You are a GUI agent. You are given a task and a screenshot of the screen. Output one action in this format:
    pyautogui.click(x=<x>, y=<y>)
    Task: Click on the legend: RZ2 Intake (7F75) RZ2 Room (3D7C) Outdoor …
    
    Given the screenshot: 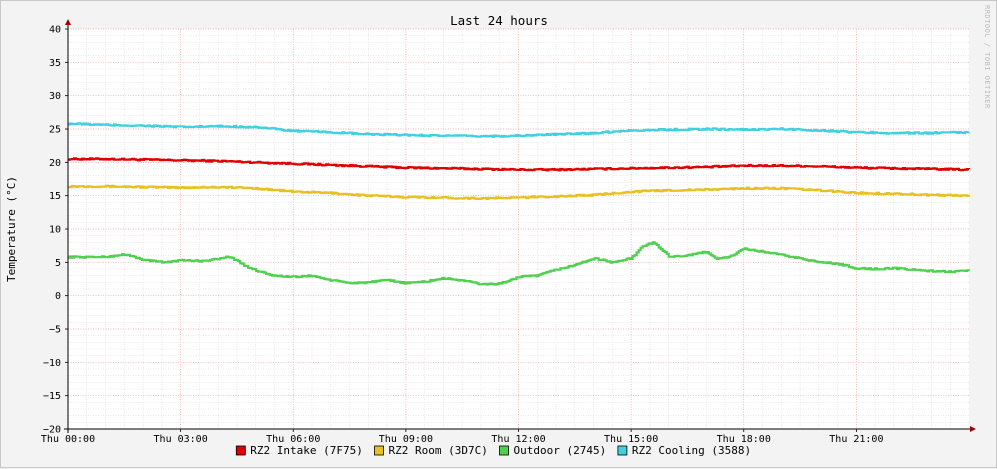 What is the action you would take?
    pyautogui.click(x=493, y=450)
    